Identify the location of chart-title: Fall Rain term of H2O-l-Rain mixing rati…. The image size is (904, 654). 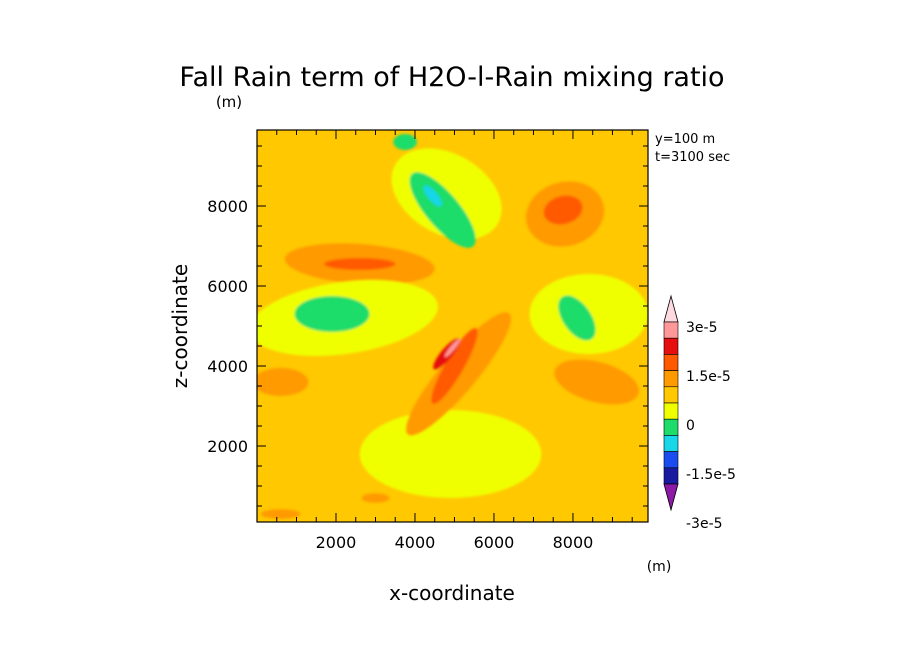
(451, 77).